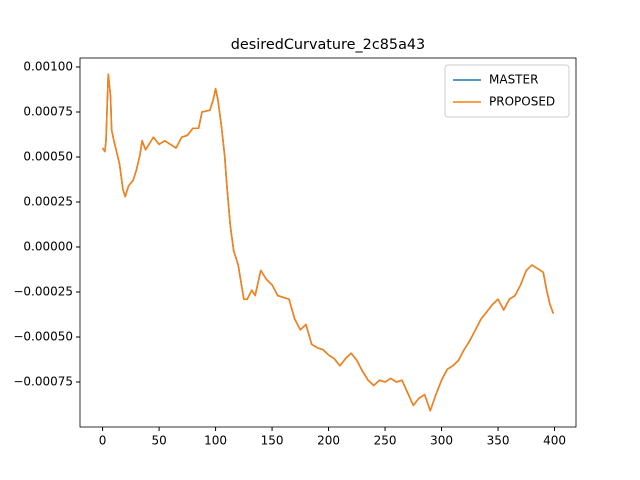 The image size is (640, 480). What do you see at coordinates (272, 441) in the screenshot?
I see `x-tick-label: 150` at bounding box center [272, 441].